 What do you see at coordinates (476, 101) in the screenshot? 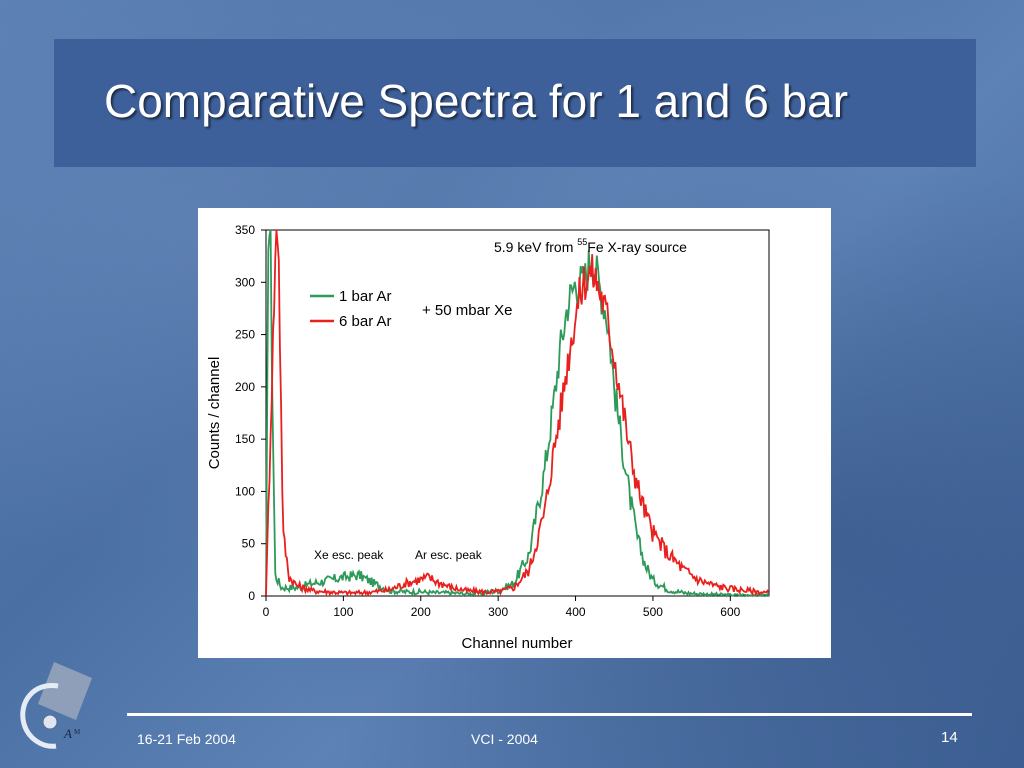
I see `slide-title: Comparative Spectra for 1 and 6 bar` at bounding box center [476, 101].